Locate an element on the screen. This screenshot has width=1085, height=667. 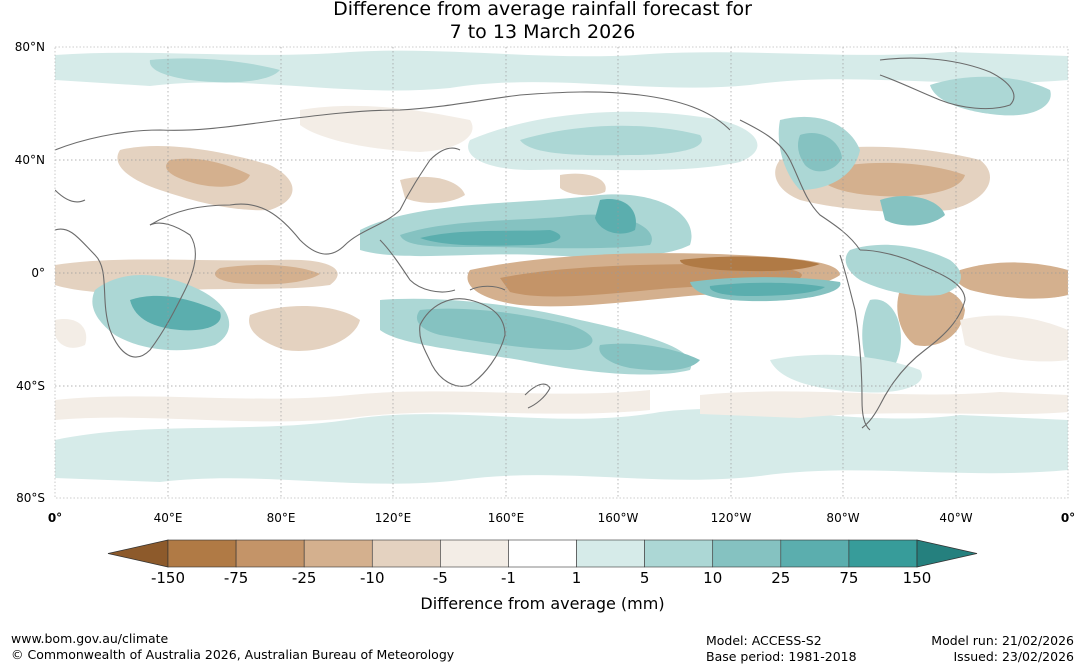
lon-label-80e: 80°E is located at coordinates (281, 518).